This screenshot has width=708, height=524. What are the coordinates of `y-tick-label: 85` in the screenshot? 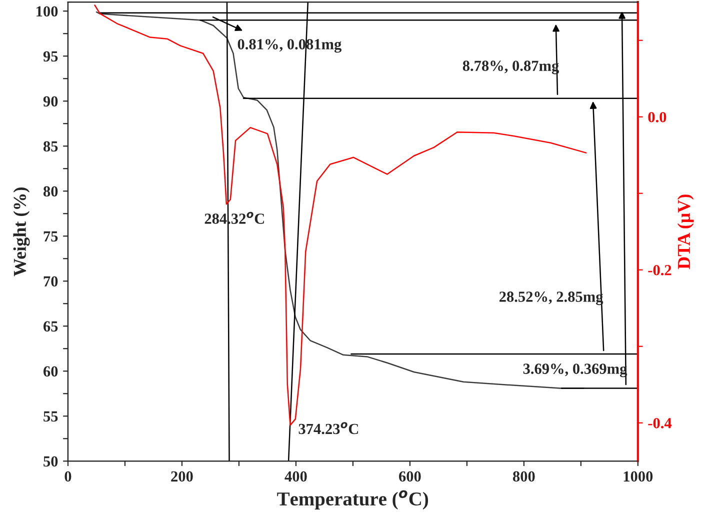 It's located at (50, 146).